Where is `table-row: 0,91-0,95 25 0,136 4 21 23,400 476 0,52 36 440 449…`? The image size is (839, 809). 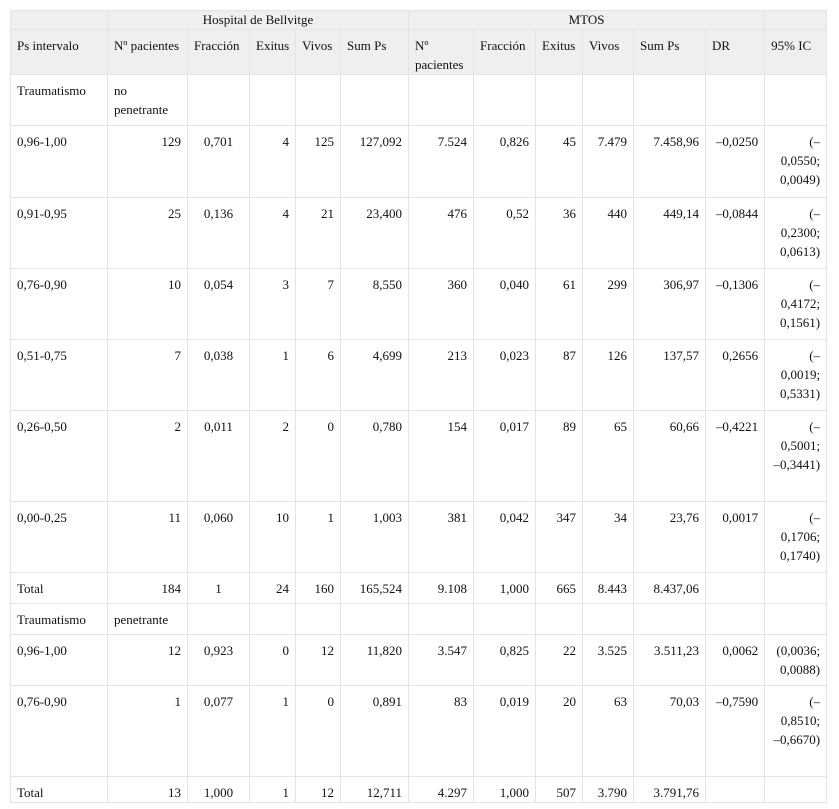 table-row: 0,91-0,95 25 0,136 4 21 23,400 476 0,52 36 440 449… is located at coordinates (419, 233).